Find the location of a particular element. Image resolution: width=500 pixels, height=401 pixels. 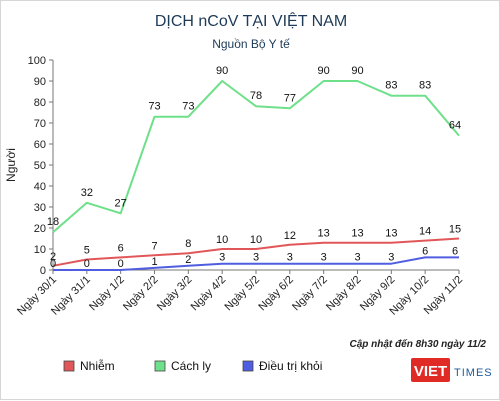

logo-sub-text: TIMES is located at coordinates (473, 373).